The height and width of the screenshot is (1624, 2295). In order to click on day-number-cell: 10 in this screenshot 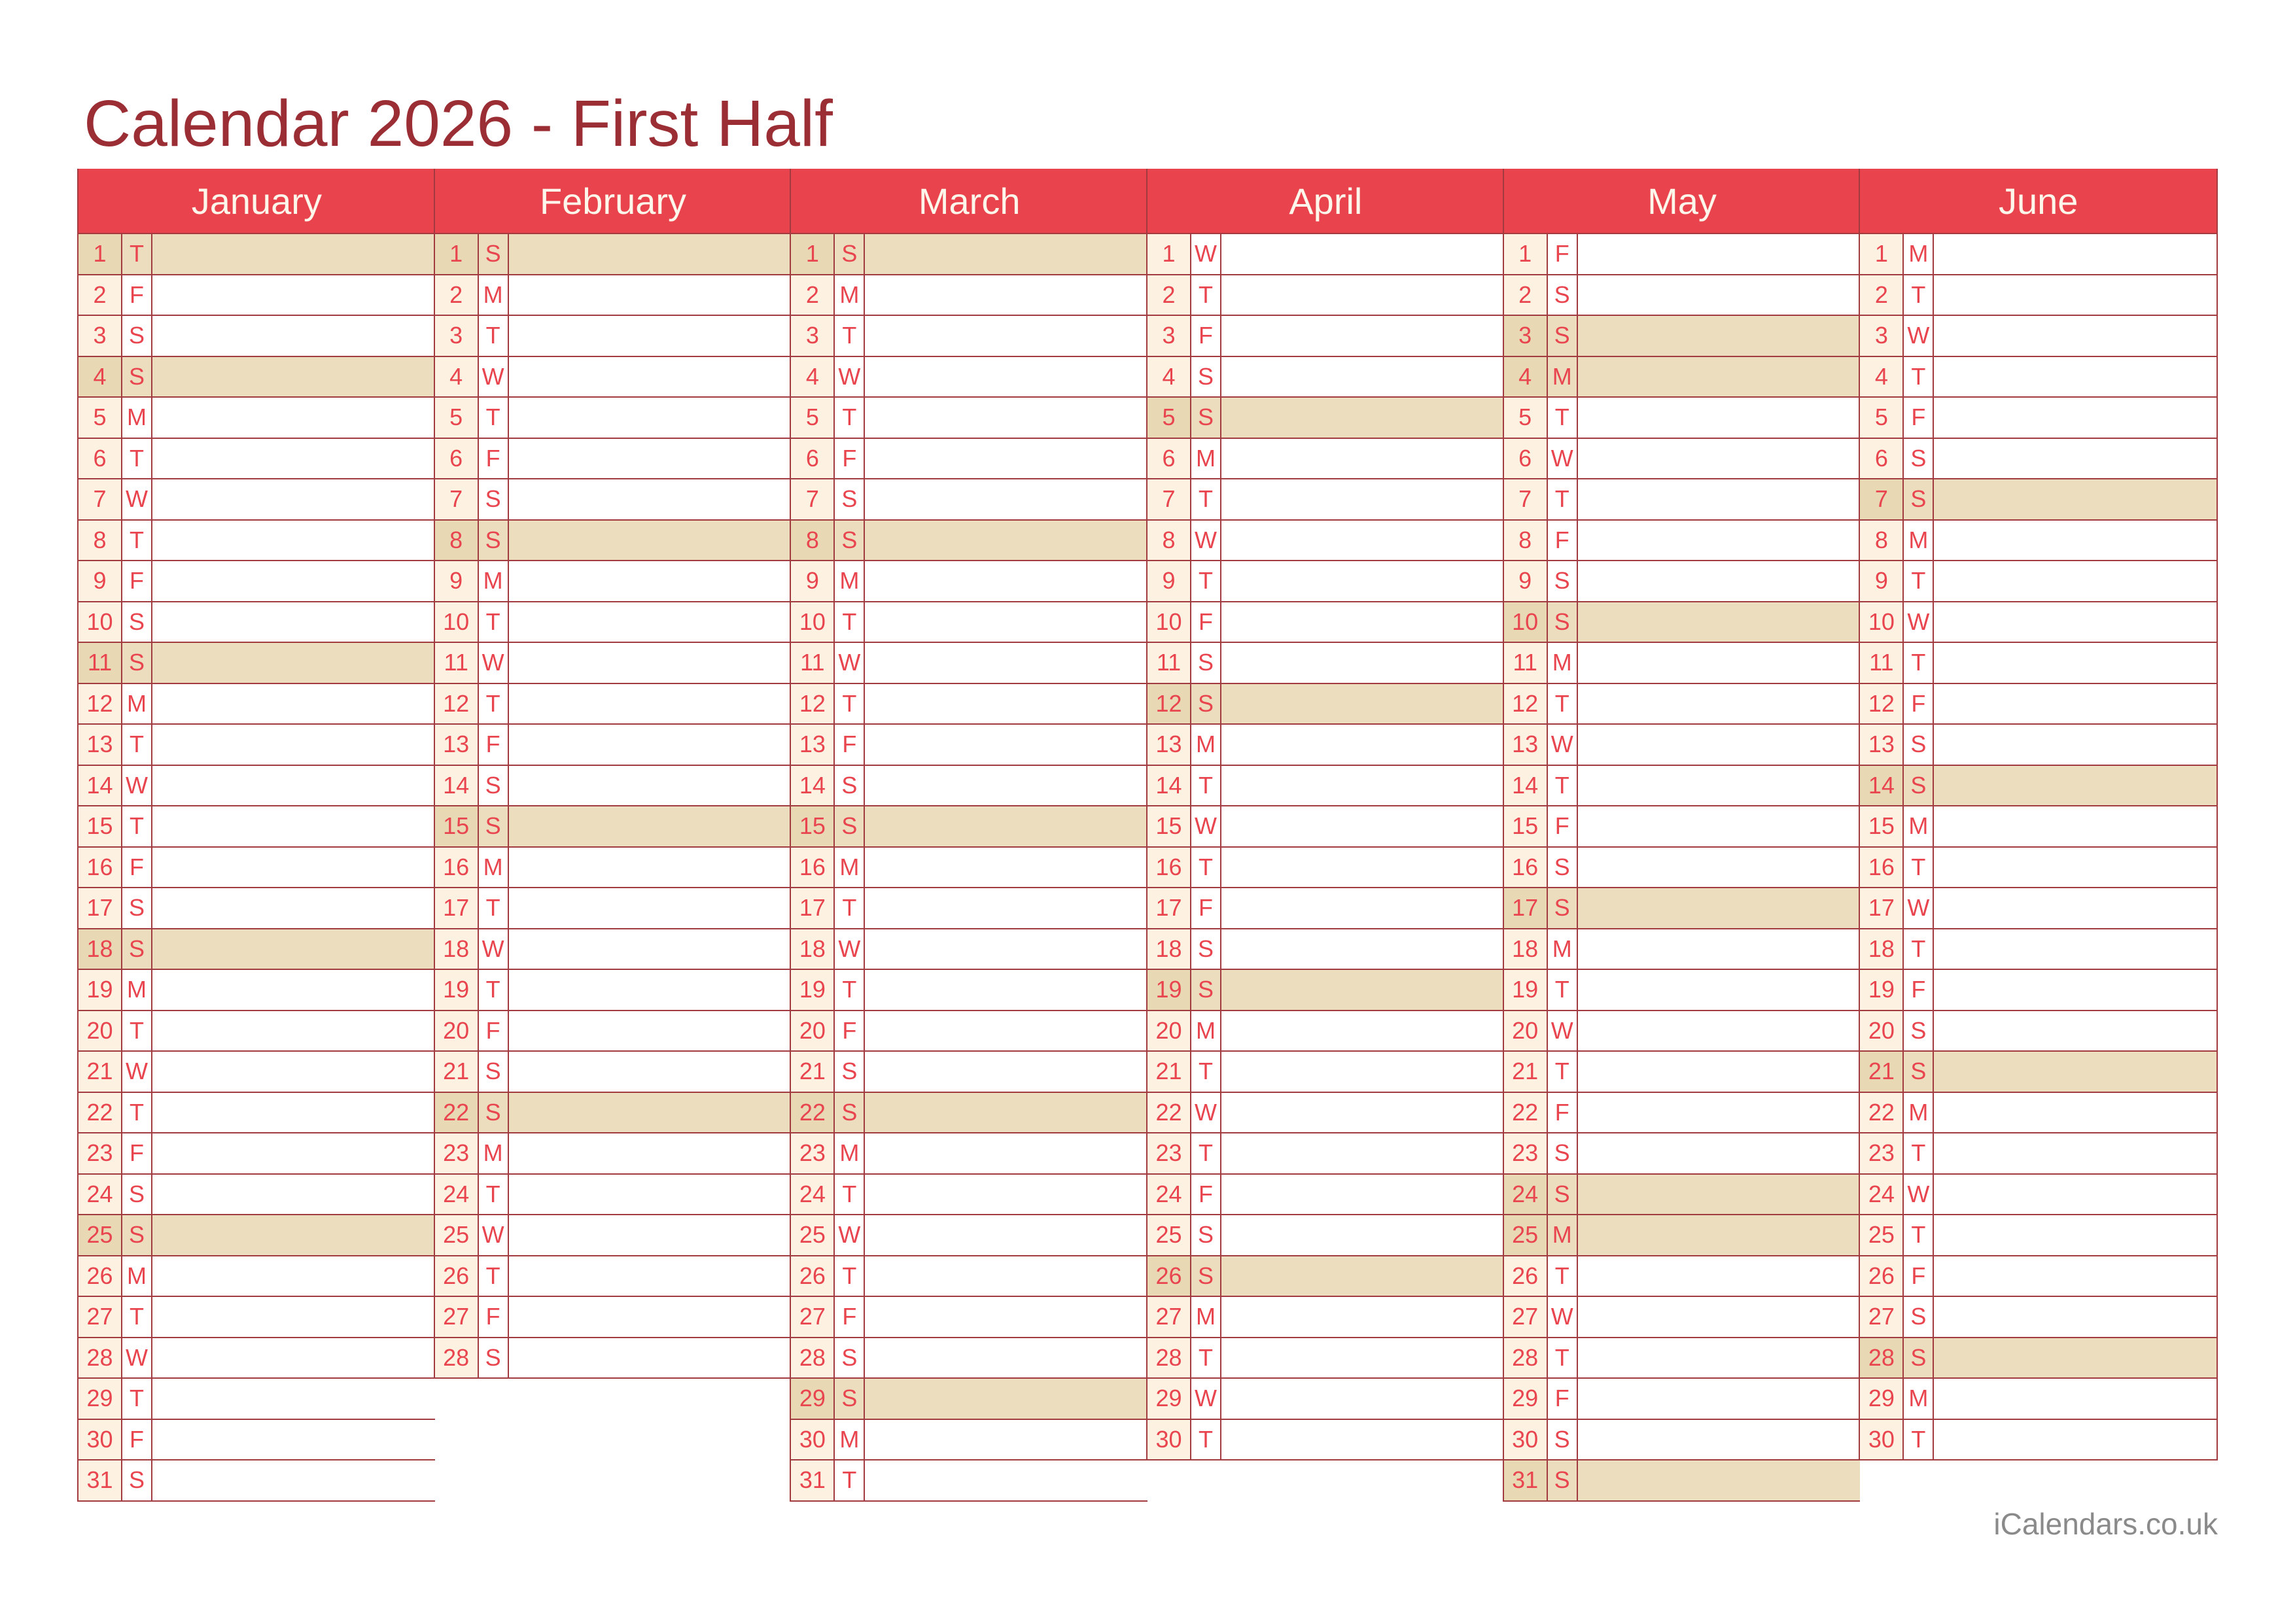, I will do `click(1525, 622)`.